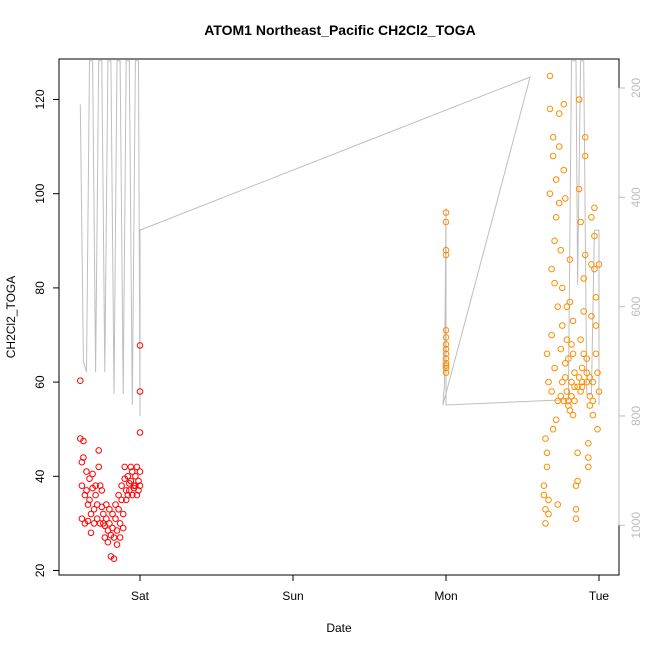 This screenshot has height=650, width=650. I want to click on y-axis: 20 40 60 80 100 120, so click(46, 333).